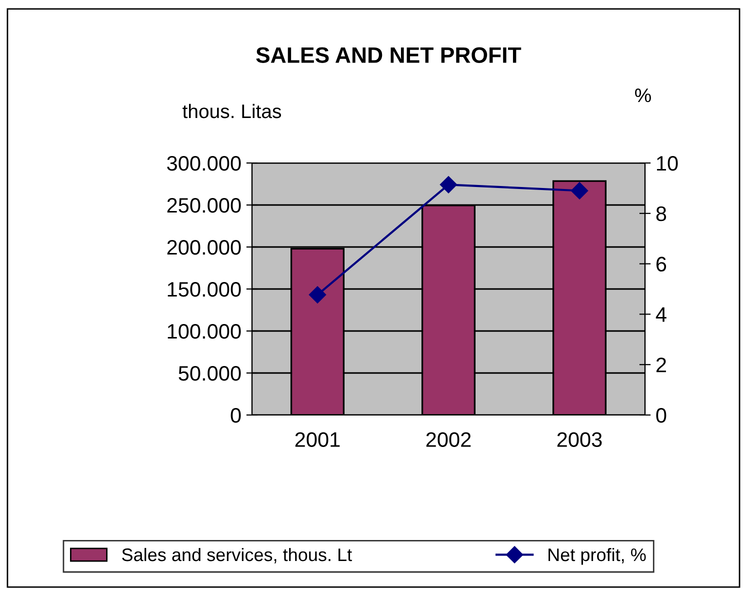  I want to click on y2-tick-label: 6, so click(661, 264).